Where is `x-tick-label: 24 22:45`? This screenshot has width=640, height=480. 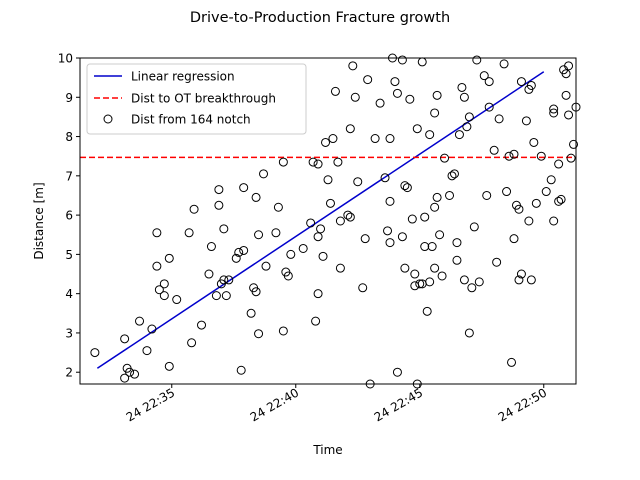
x-tick-label: 24 22:45 is located at coordinates (398, 404).